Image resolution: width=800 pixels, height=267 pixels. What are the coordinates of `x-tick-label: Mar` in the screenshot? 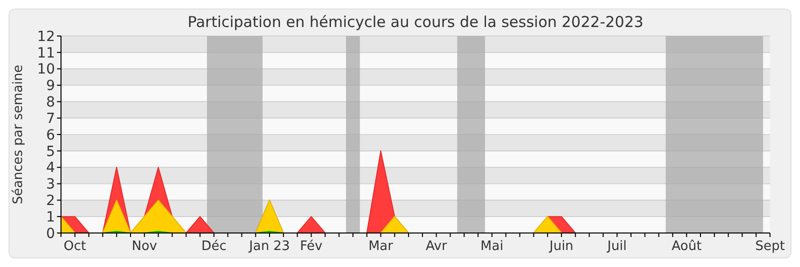 It's located at (381, 246).